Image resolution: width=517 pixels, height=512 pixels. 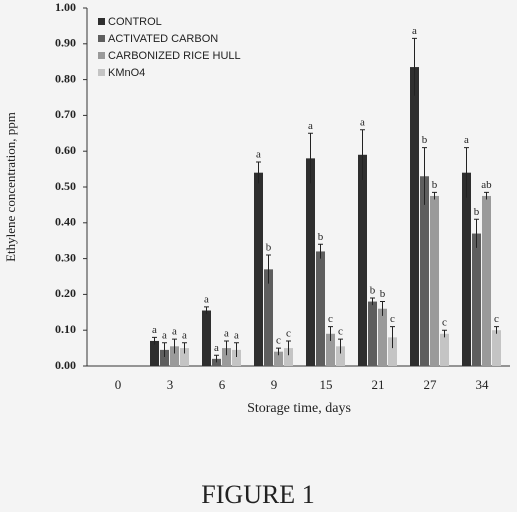 I want to click on x-tick-label: 0, so click(x=118, y=384).